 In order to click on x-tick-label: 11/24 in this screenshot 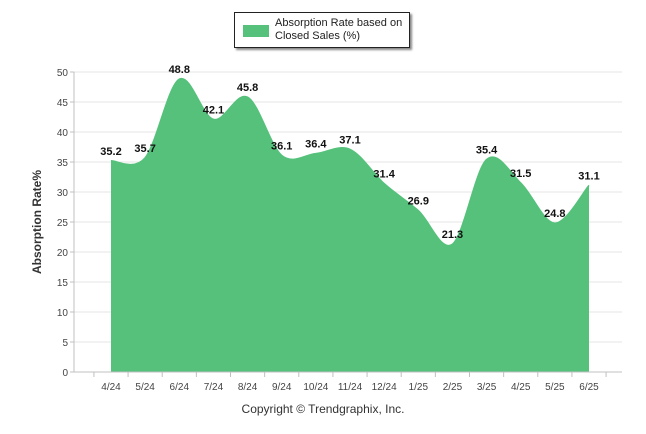, I will do `click(350, 387)`.